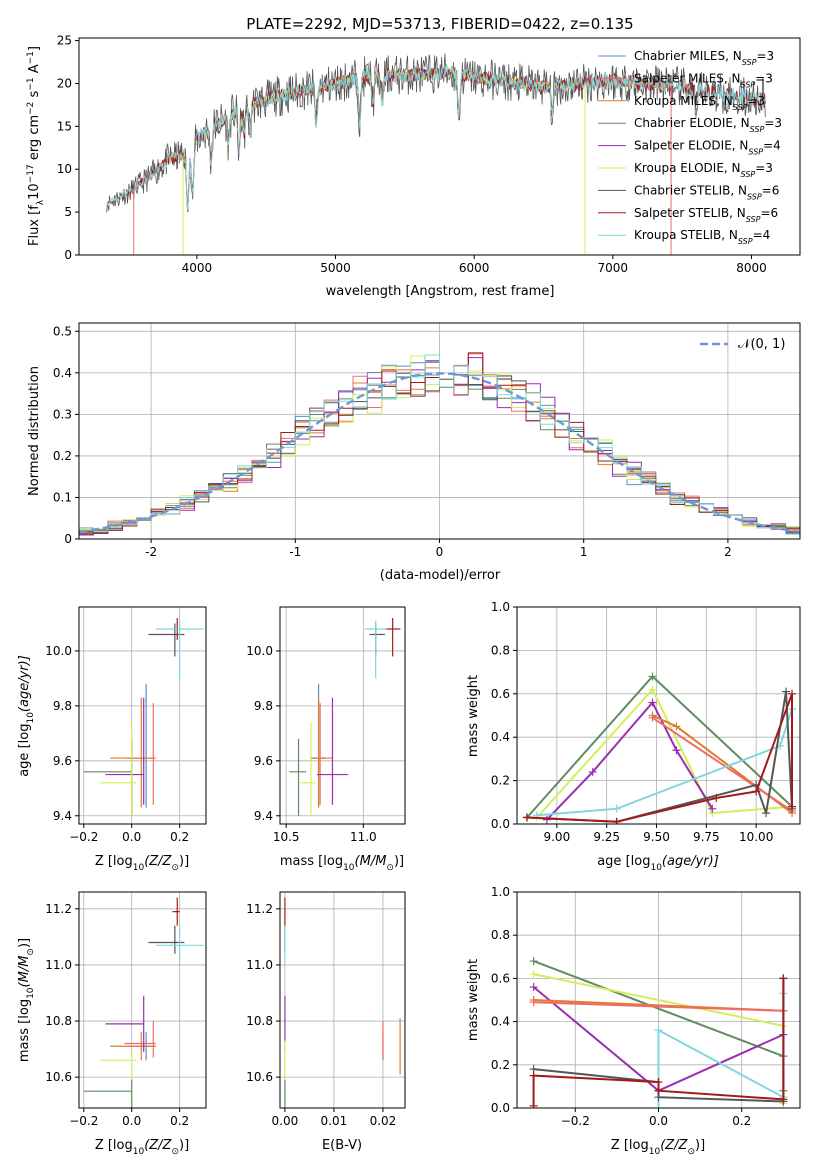  I want to click on y-tick-label: 1.0, so click(500, 607).